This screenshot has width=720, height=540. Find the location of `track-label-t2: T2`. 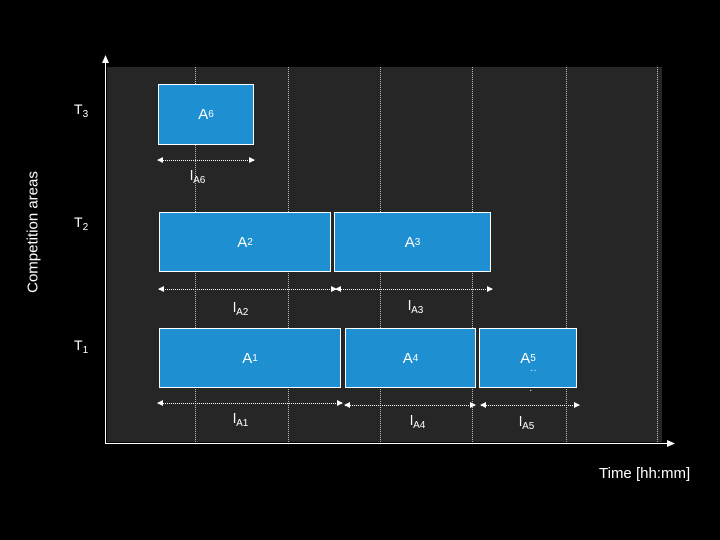

track-label-t2: T2 is located at coordinates (81, 223).